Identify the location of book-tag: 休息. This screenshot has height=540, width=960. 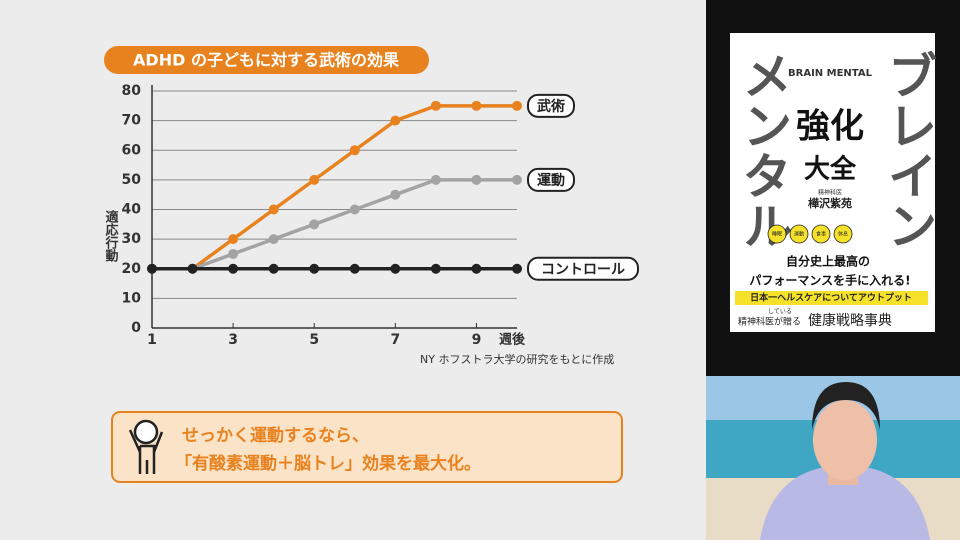
(843, 234).